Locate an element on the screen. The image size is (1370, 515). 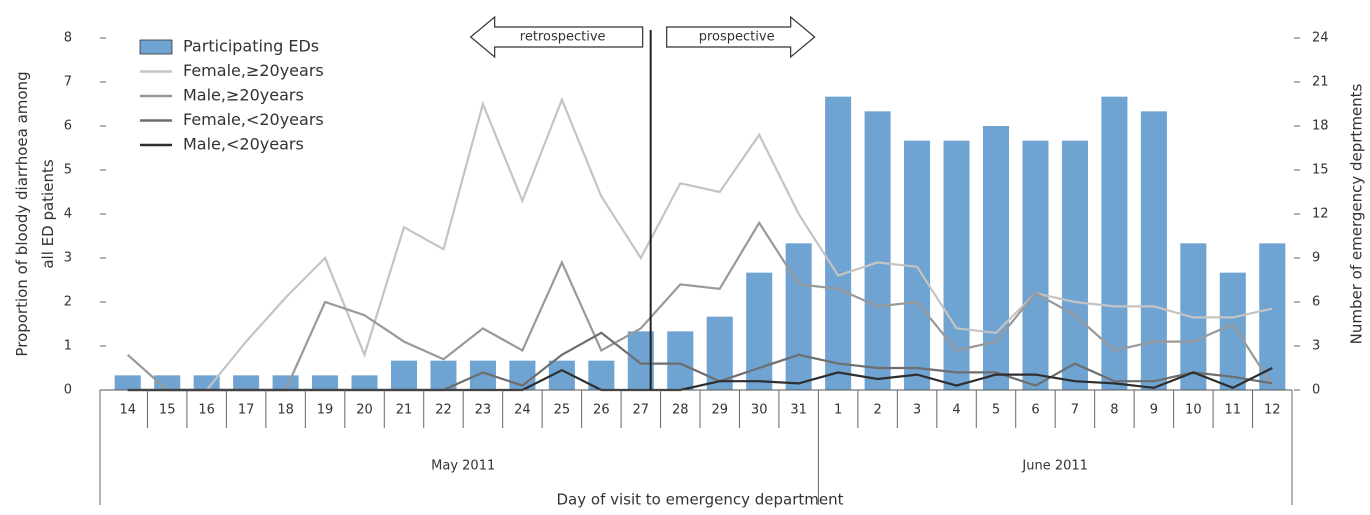
legend-label: Female,≥20years is located at coordinates (253, 70).